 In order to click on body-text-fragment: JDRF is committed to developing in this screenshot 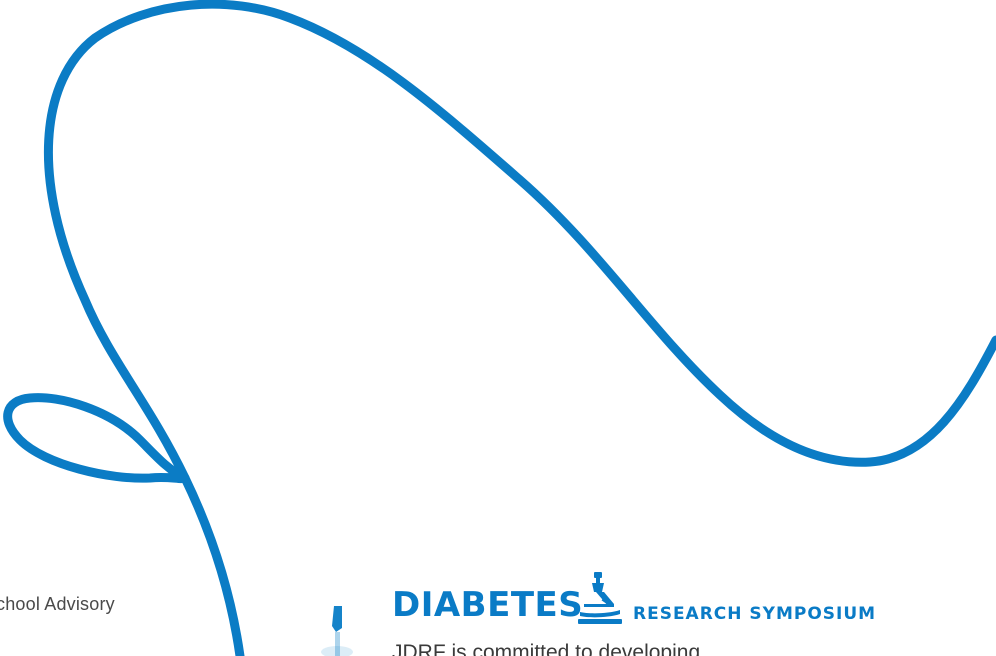, I will do `click(546, 648)`.